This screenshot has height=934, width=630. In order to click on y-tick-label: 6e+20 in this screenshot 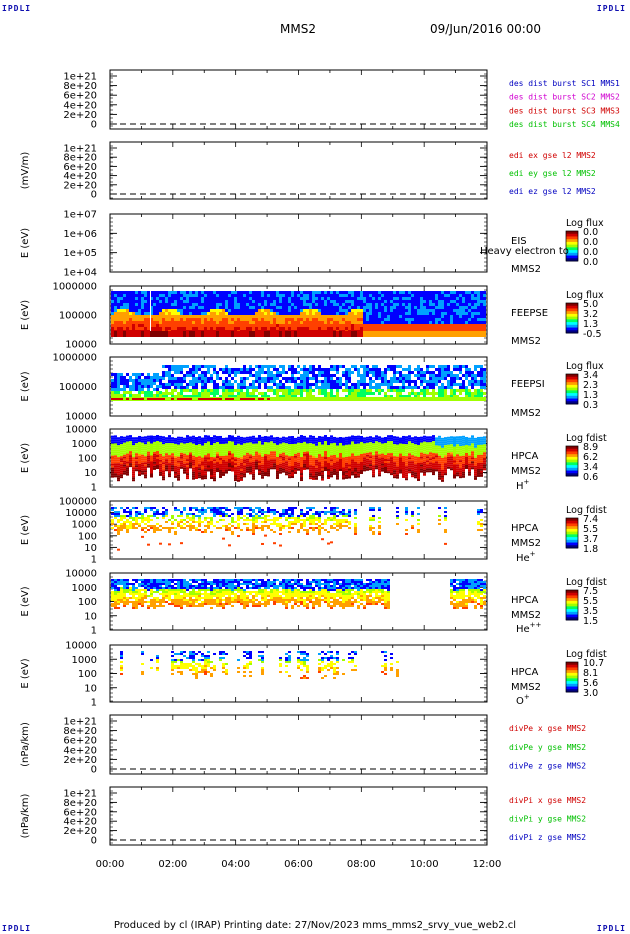, I will do `click(80, 167)`.